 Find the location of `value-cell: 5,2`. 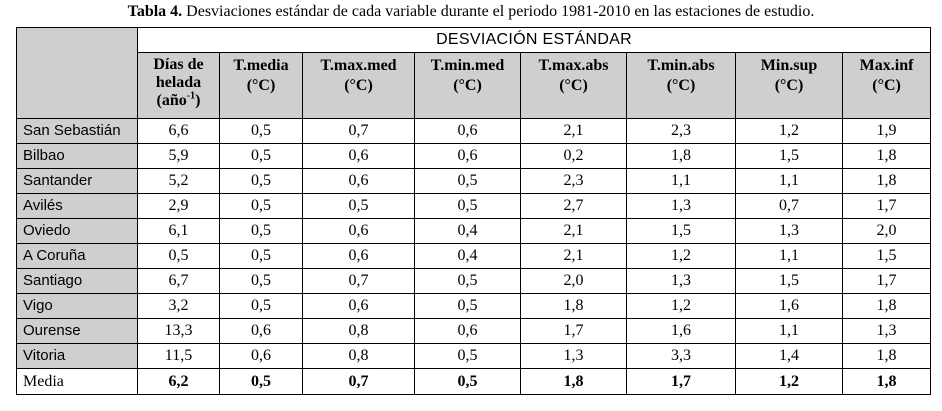

value-cell: 5,2 is located at coordinates (178, 181).